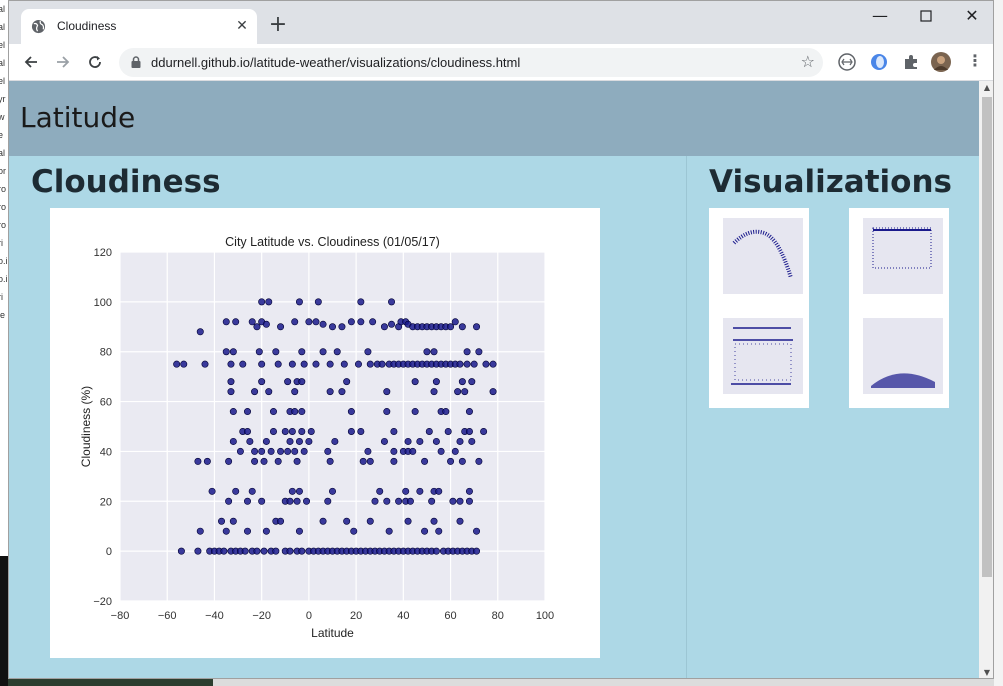 This screenshot has width=1003, height=686. Describe the element at coordinates (78, 117) in the screenshot. I see `site-brand: Latitude` at that location.